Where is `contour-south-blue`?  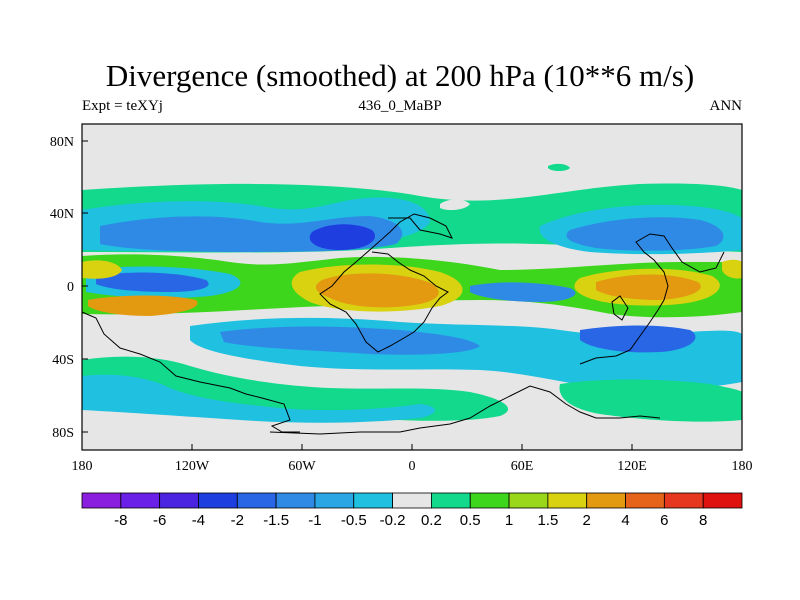 contour-south-blue is located at coordinates (350, 340).